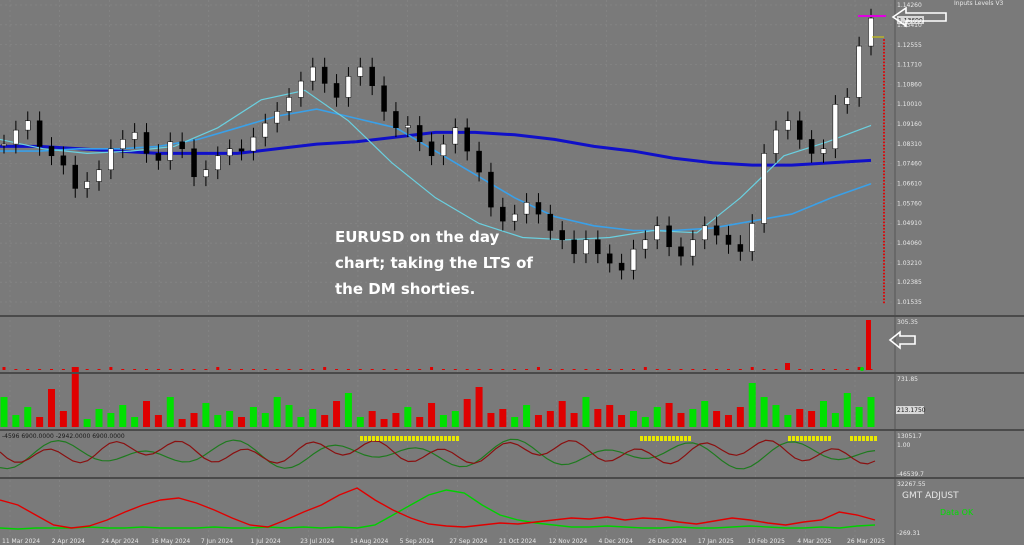 Image resolution: width=1024 pixels, height=545 pixels. I want to click on gmt-adjust-label: GMT ADJUST, so click(930, 496).